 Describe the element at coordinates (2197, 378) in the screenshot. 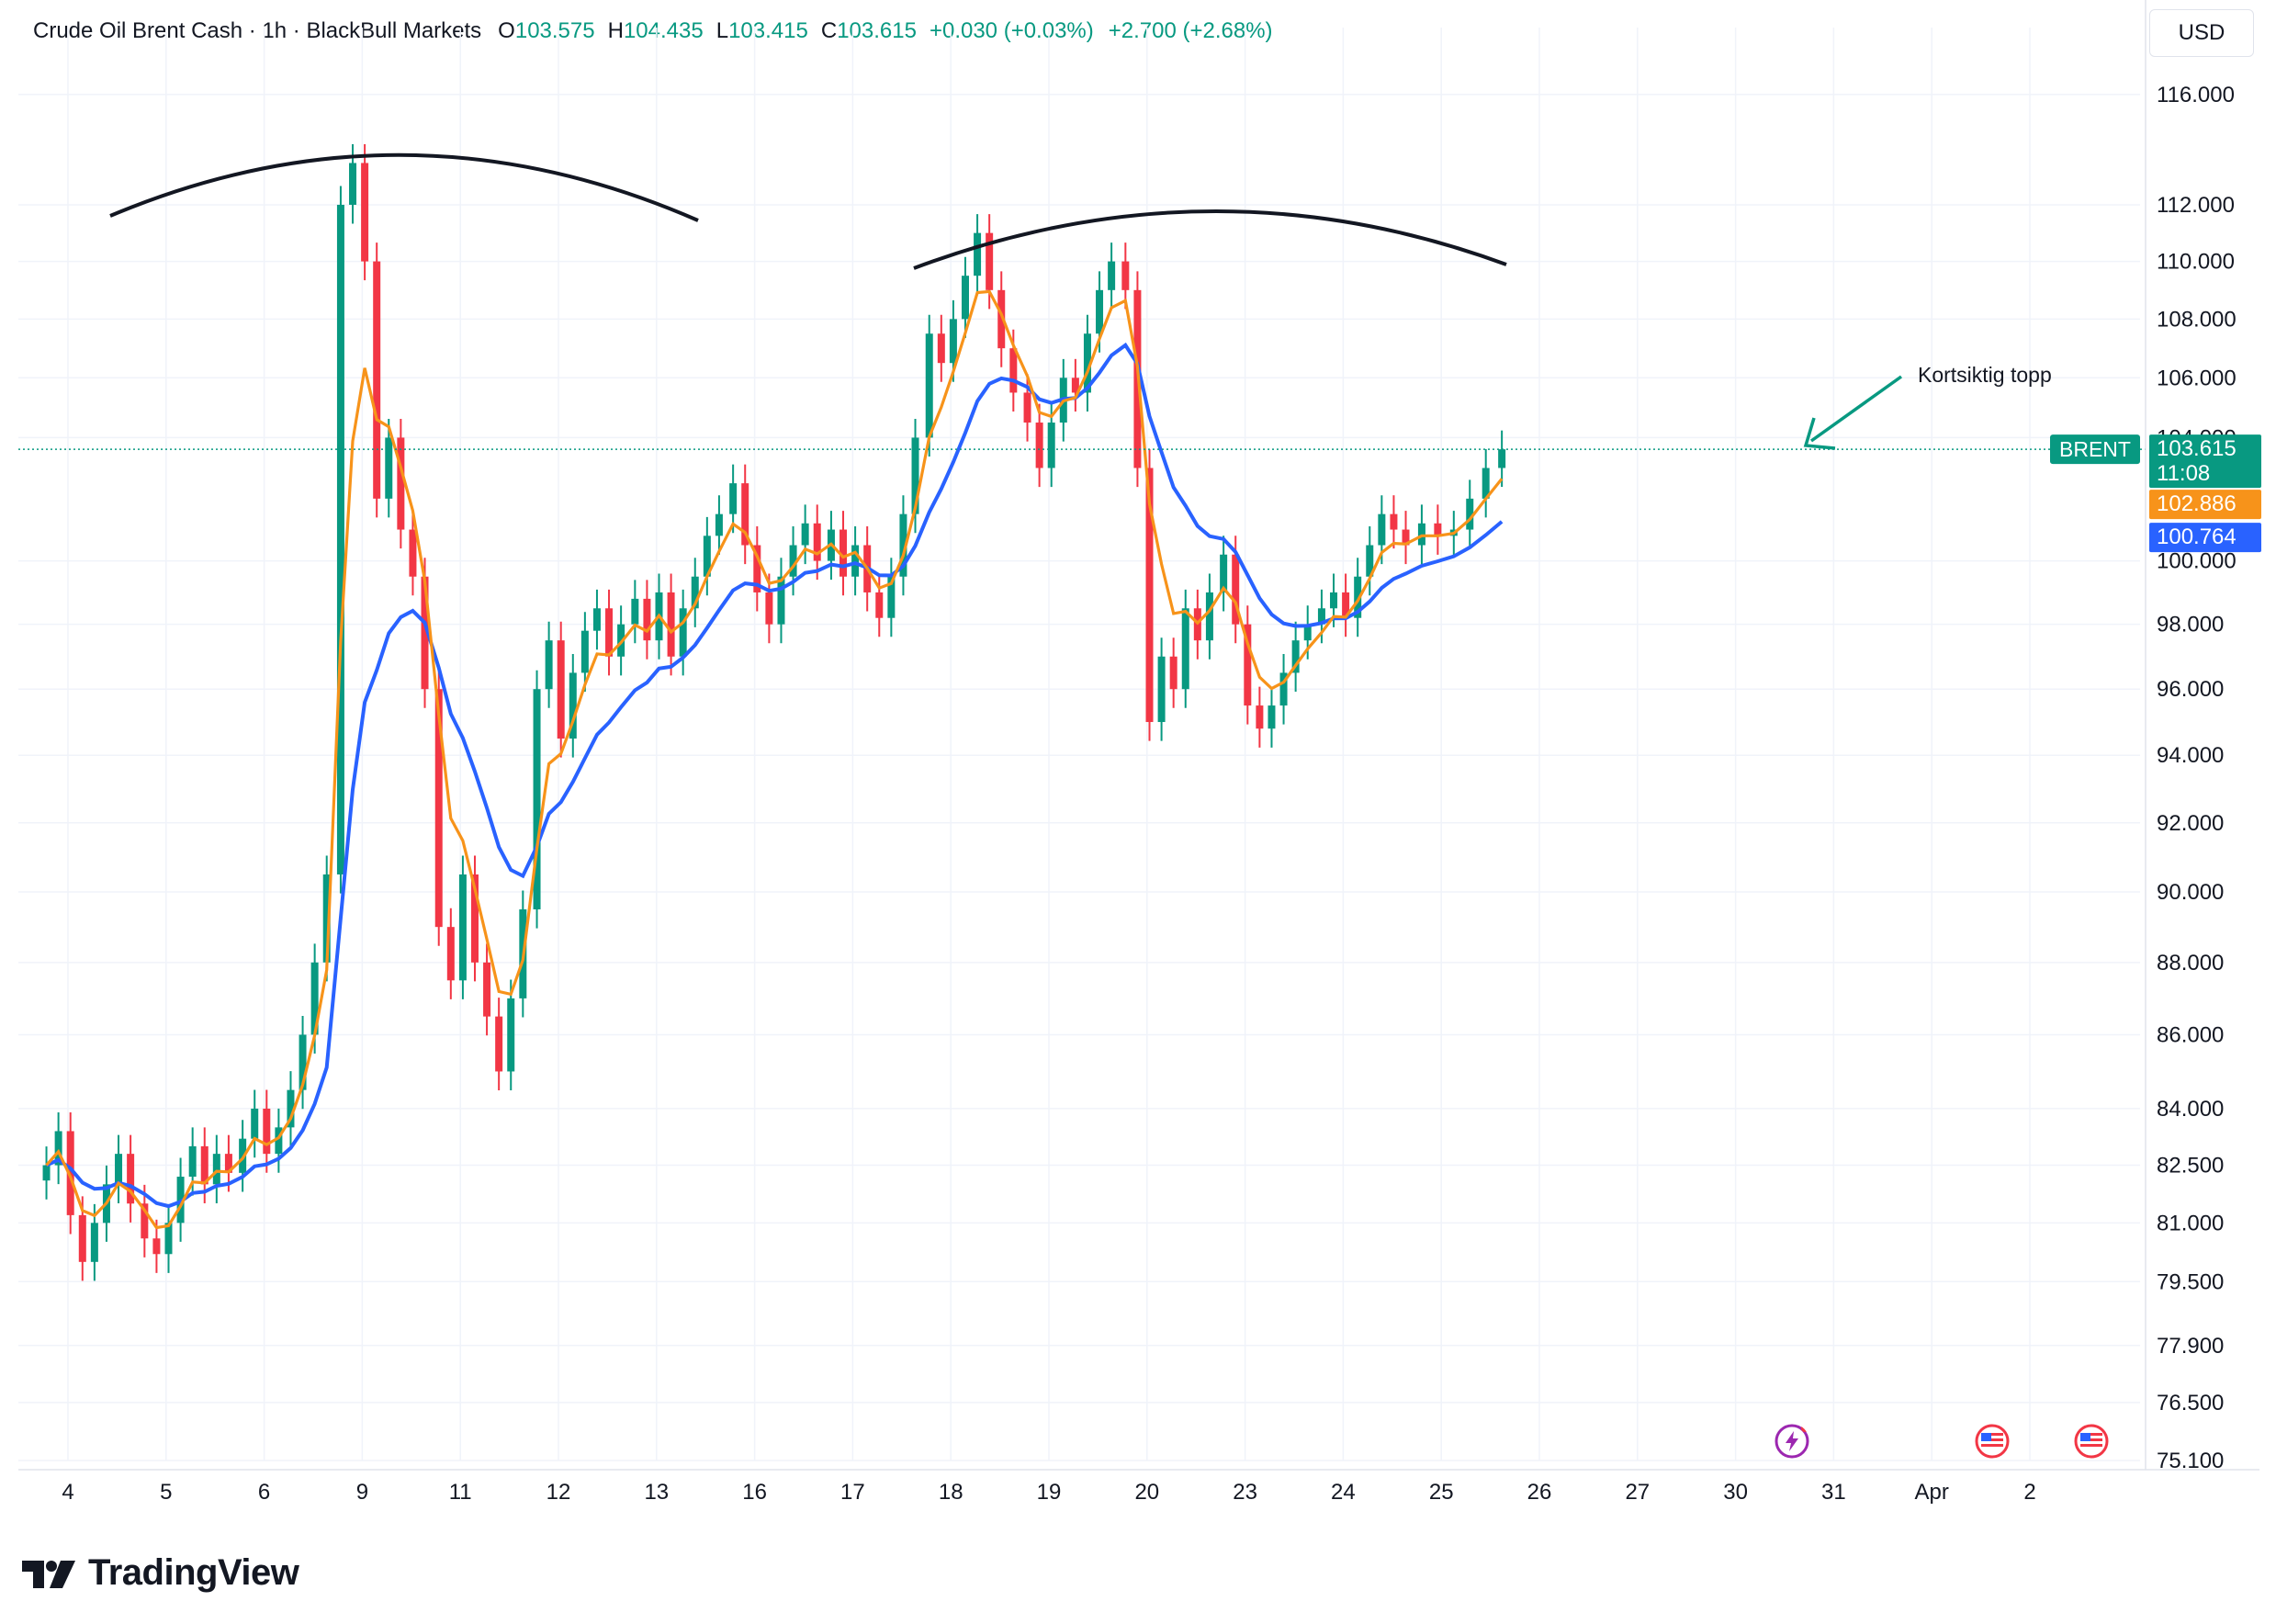

I see `y-tick-label: 106.000` at that location.